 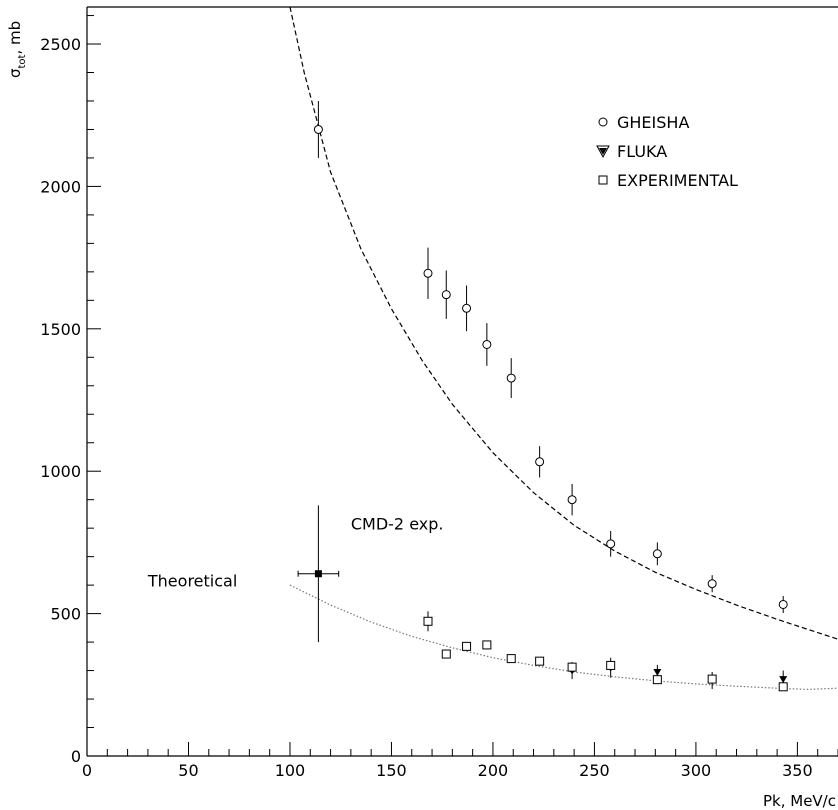 I want to click on y-tick-label: 0, so click(x=76, y=756).